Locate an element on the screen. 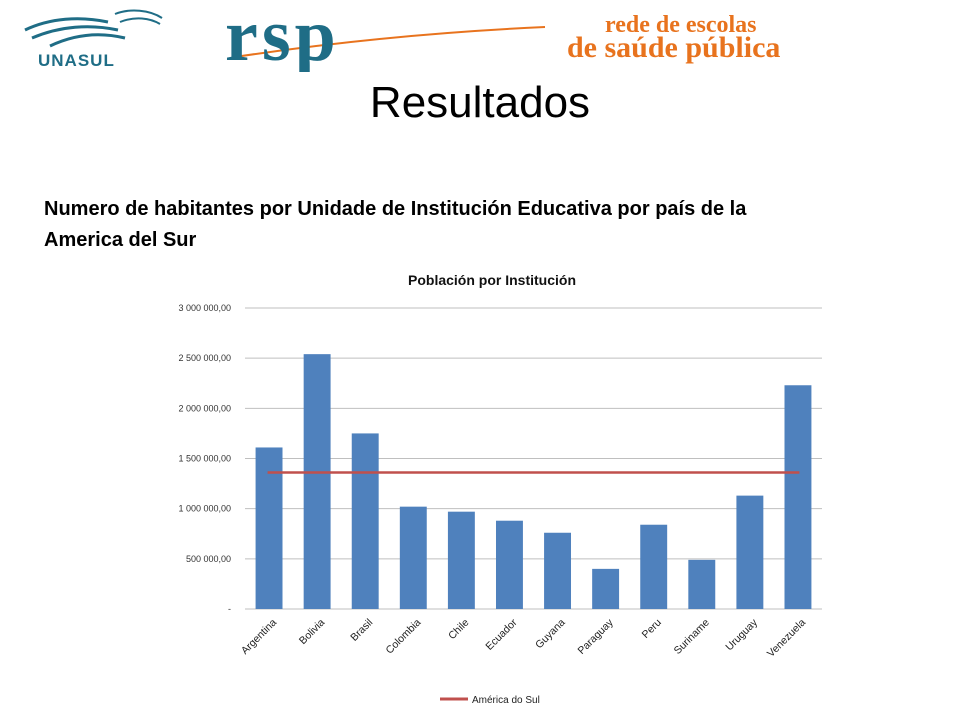  unasul-logo-text: UNASUL is located at coordinates (76, 60).